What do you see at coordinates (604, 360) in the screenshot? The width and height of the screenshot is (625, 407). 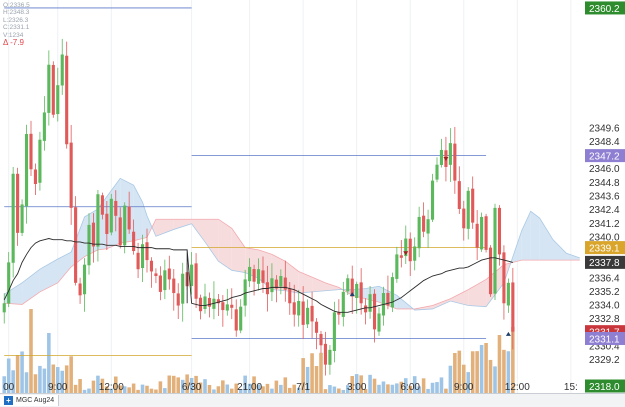 I see `price-tick-label: 2329.2` at bounding box center [604, 360].